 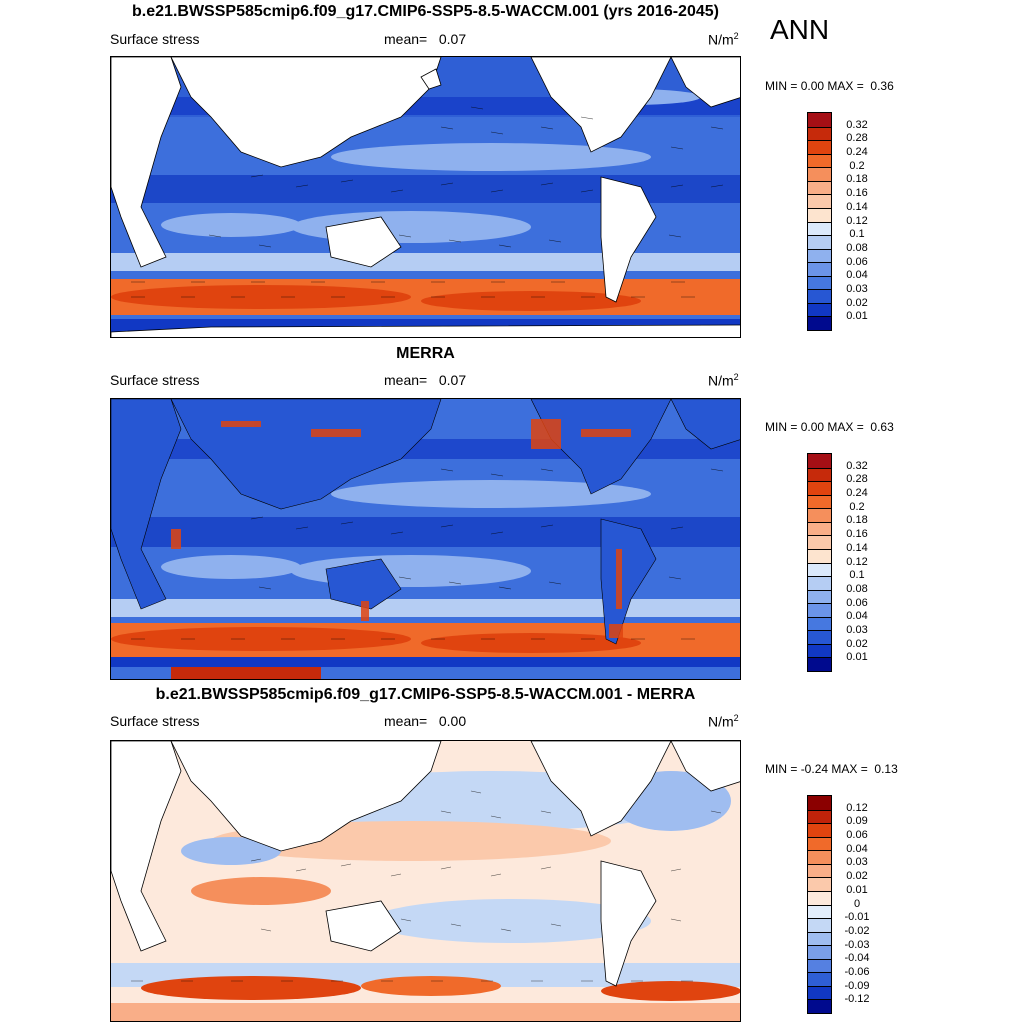 I want to click on colorbar-tick-label: -0.02, so click(x=857, y=930).